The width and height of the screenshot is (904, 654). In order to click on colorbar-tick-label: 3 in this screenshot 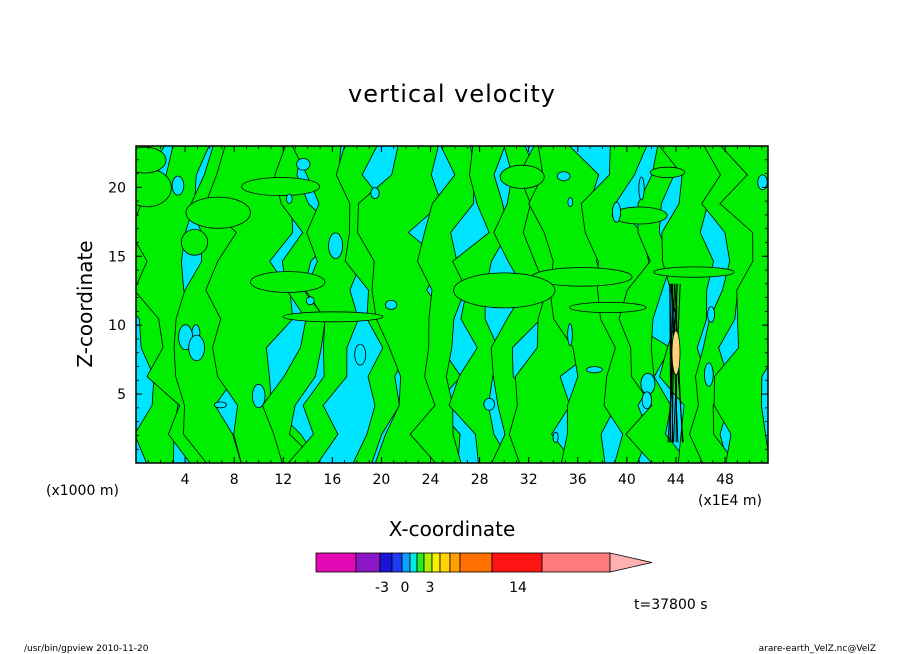, I will do `click(430, 588)`.